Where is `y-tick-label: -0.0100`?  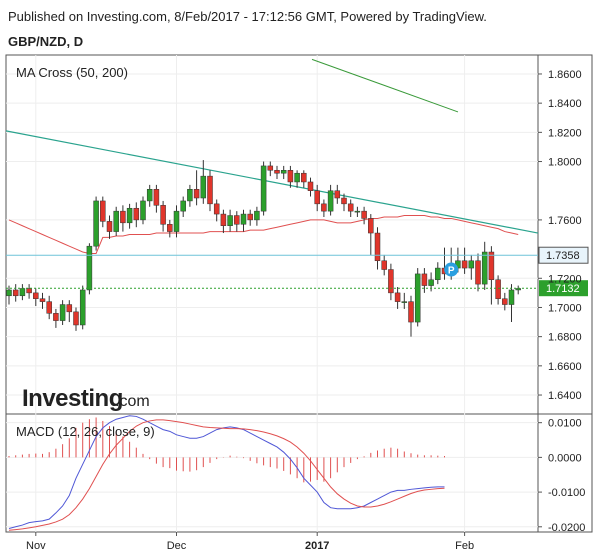
y-tick-label: -0.0100 is located at coordinates (566, 493).